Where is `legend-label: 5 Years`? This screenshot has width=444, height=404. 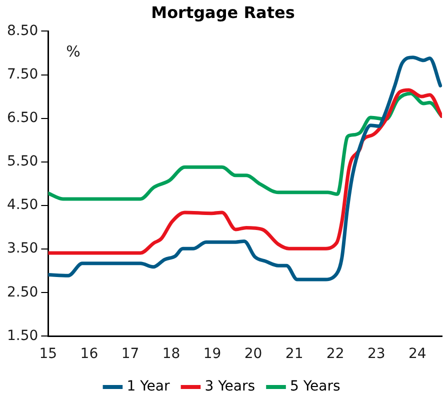
legend-label: 5 Years is located at coordinates (315, 386).